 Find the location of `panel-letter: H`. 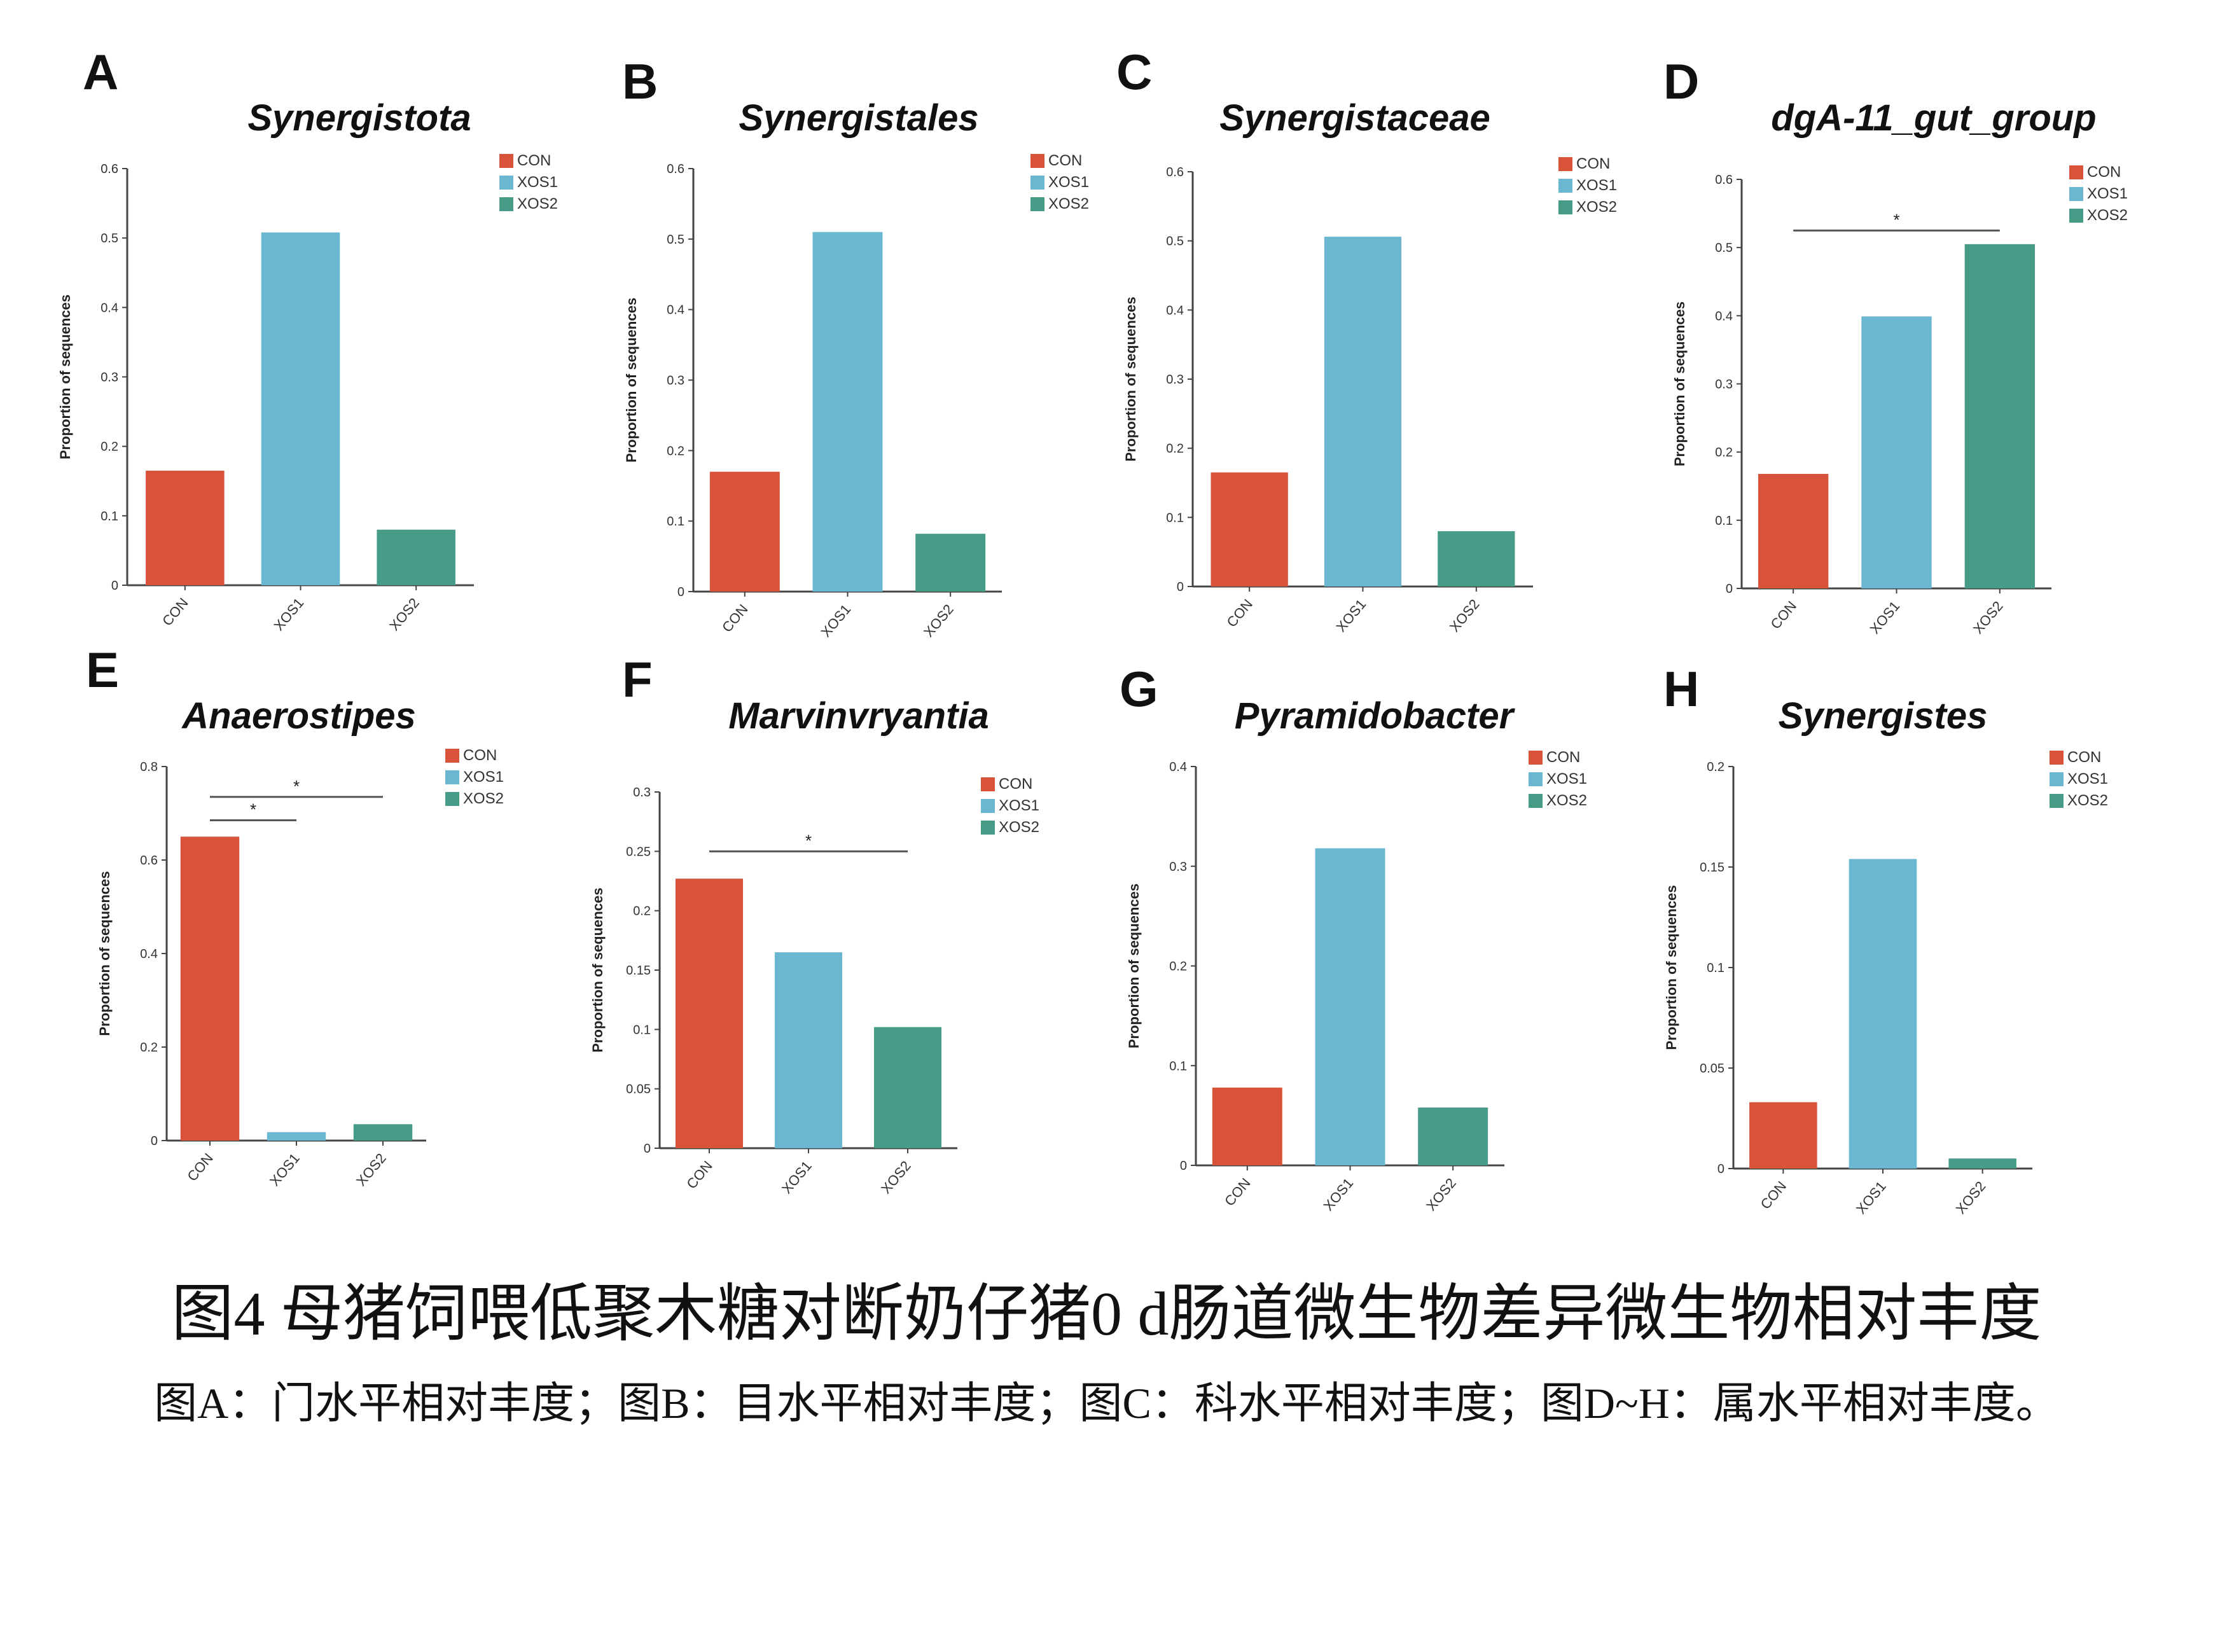

panel-letter: H is located at coordinates (1681, 689).